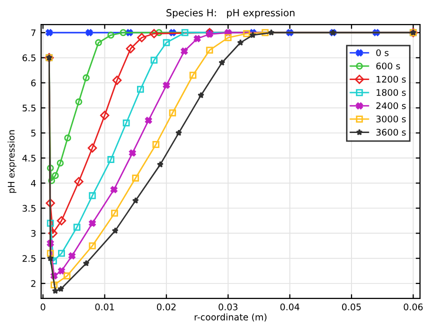 This screenshot has width=433, height=328. I want to click on legend-label: 600 s, so click(388, 66).